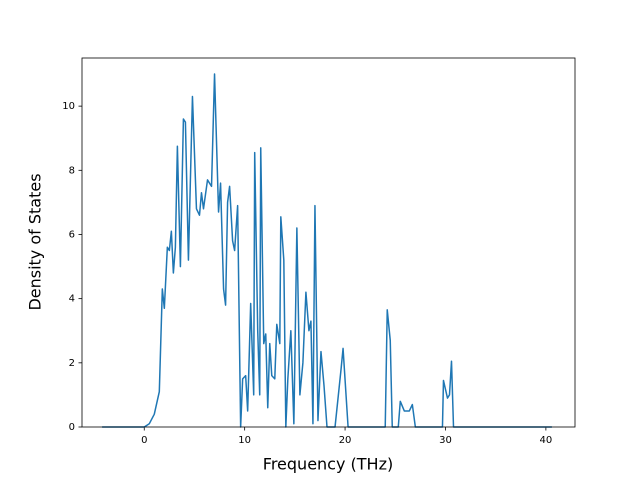 This screenshot has height=480, width=640. Describe the element at coordinates (445, 440) in the screenshot. I see `x-tick-label: 30` at that location.